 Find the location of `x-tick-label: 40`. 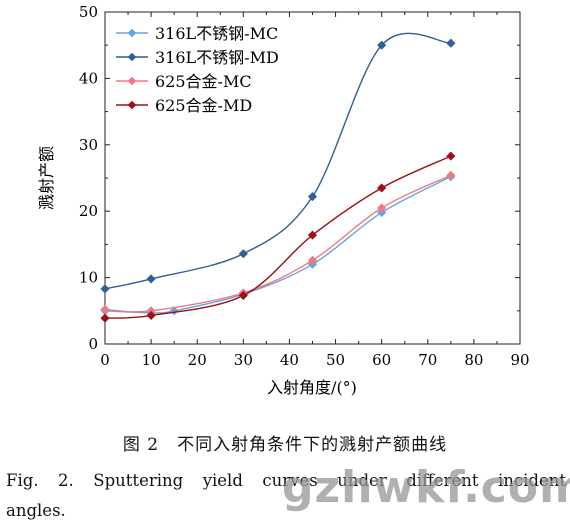

x-tick-label: 40 is located at coordinates (289, 360).